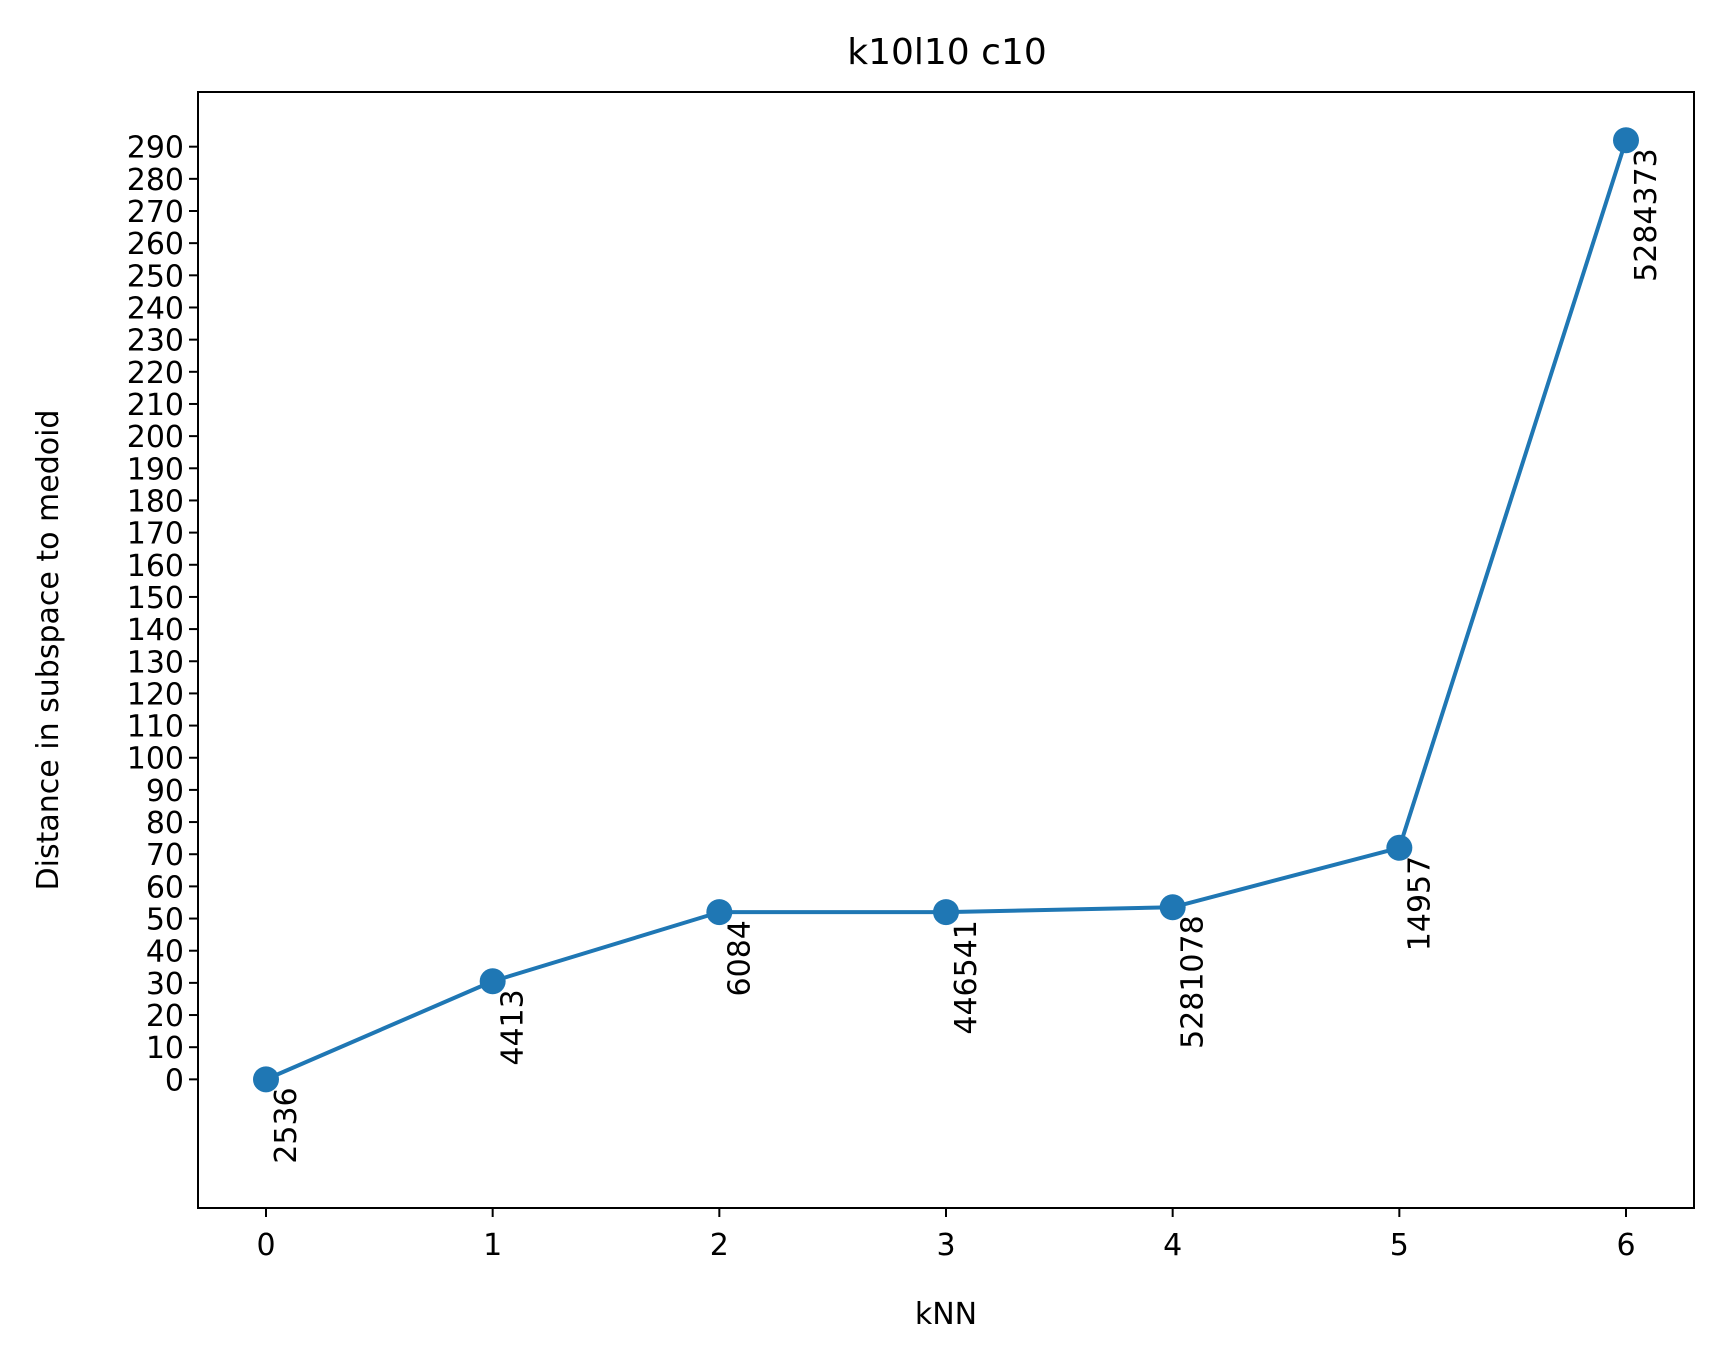  Describe the element at coordinates (1193, 982) in the screenshot. I see `point-label: 5281078` at that location.